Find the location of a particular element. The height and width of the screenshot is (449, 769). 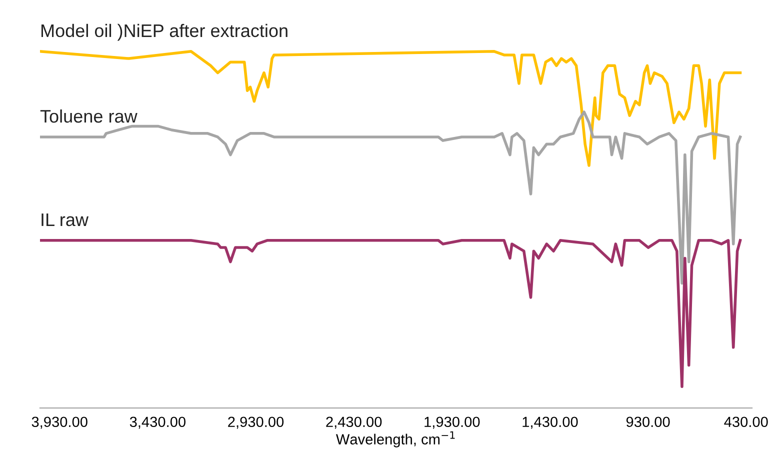

series-label: Toluene raw is located at coordinates (89, 116).